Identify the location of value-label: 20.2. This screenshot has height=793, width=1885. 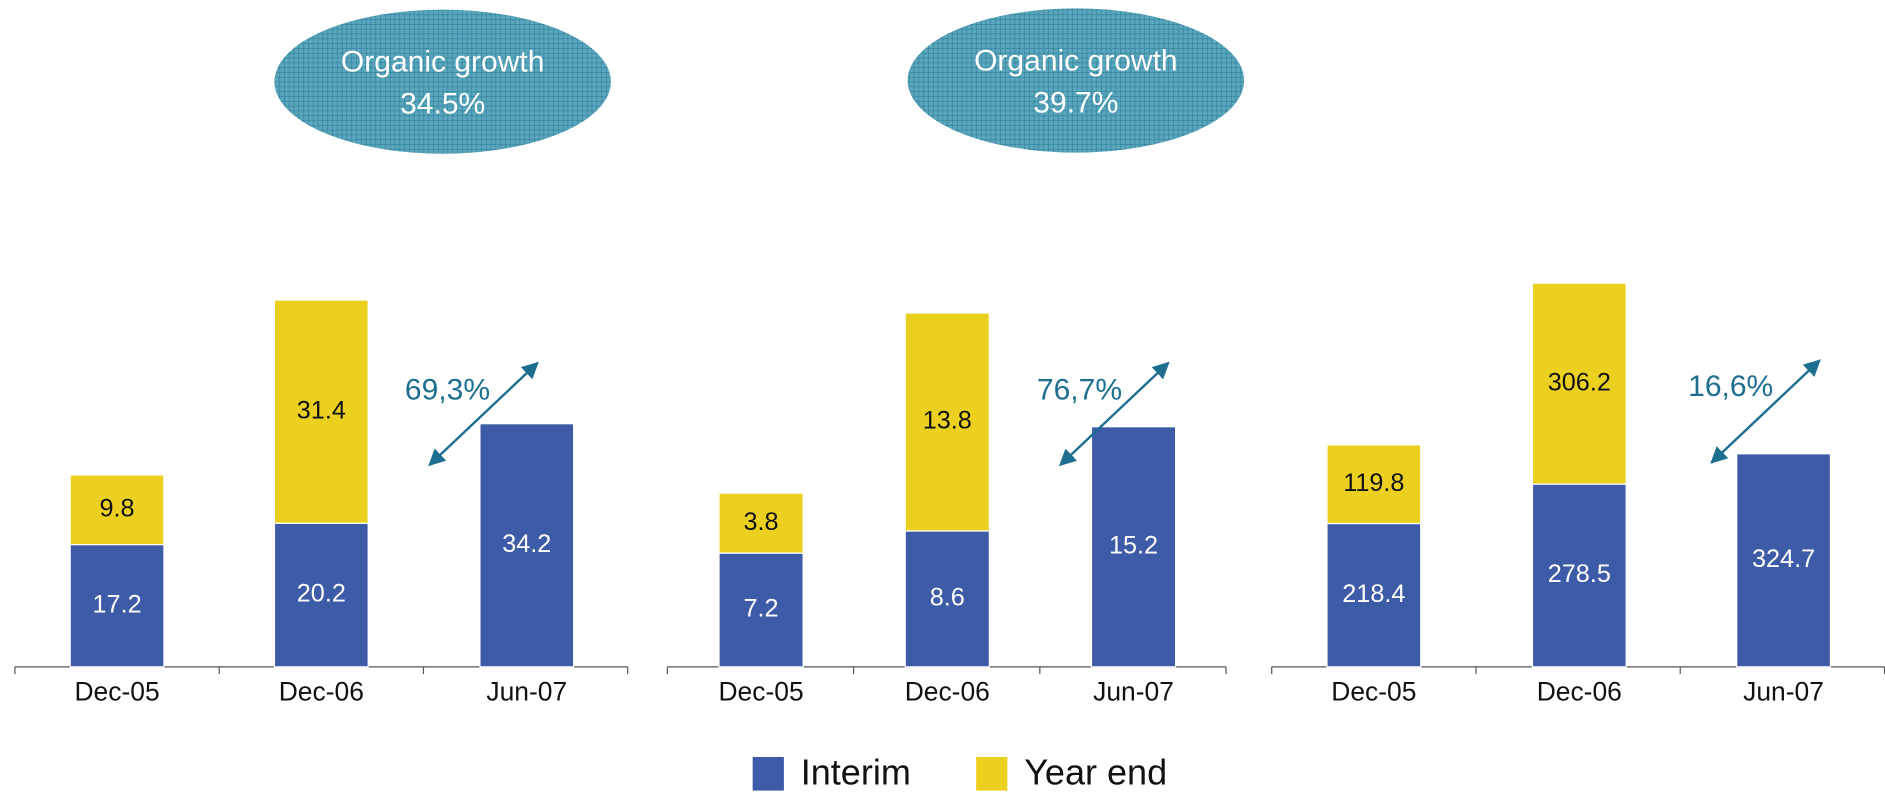
(321, 594).